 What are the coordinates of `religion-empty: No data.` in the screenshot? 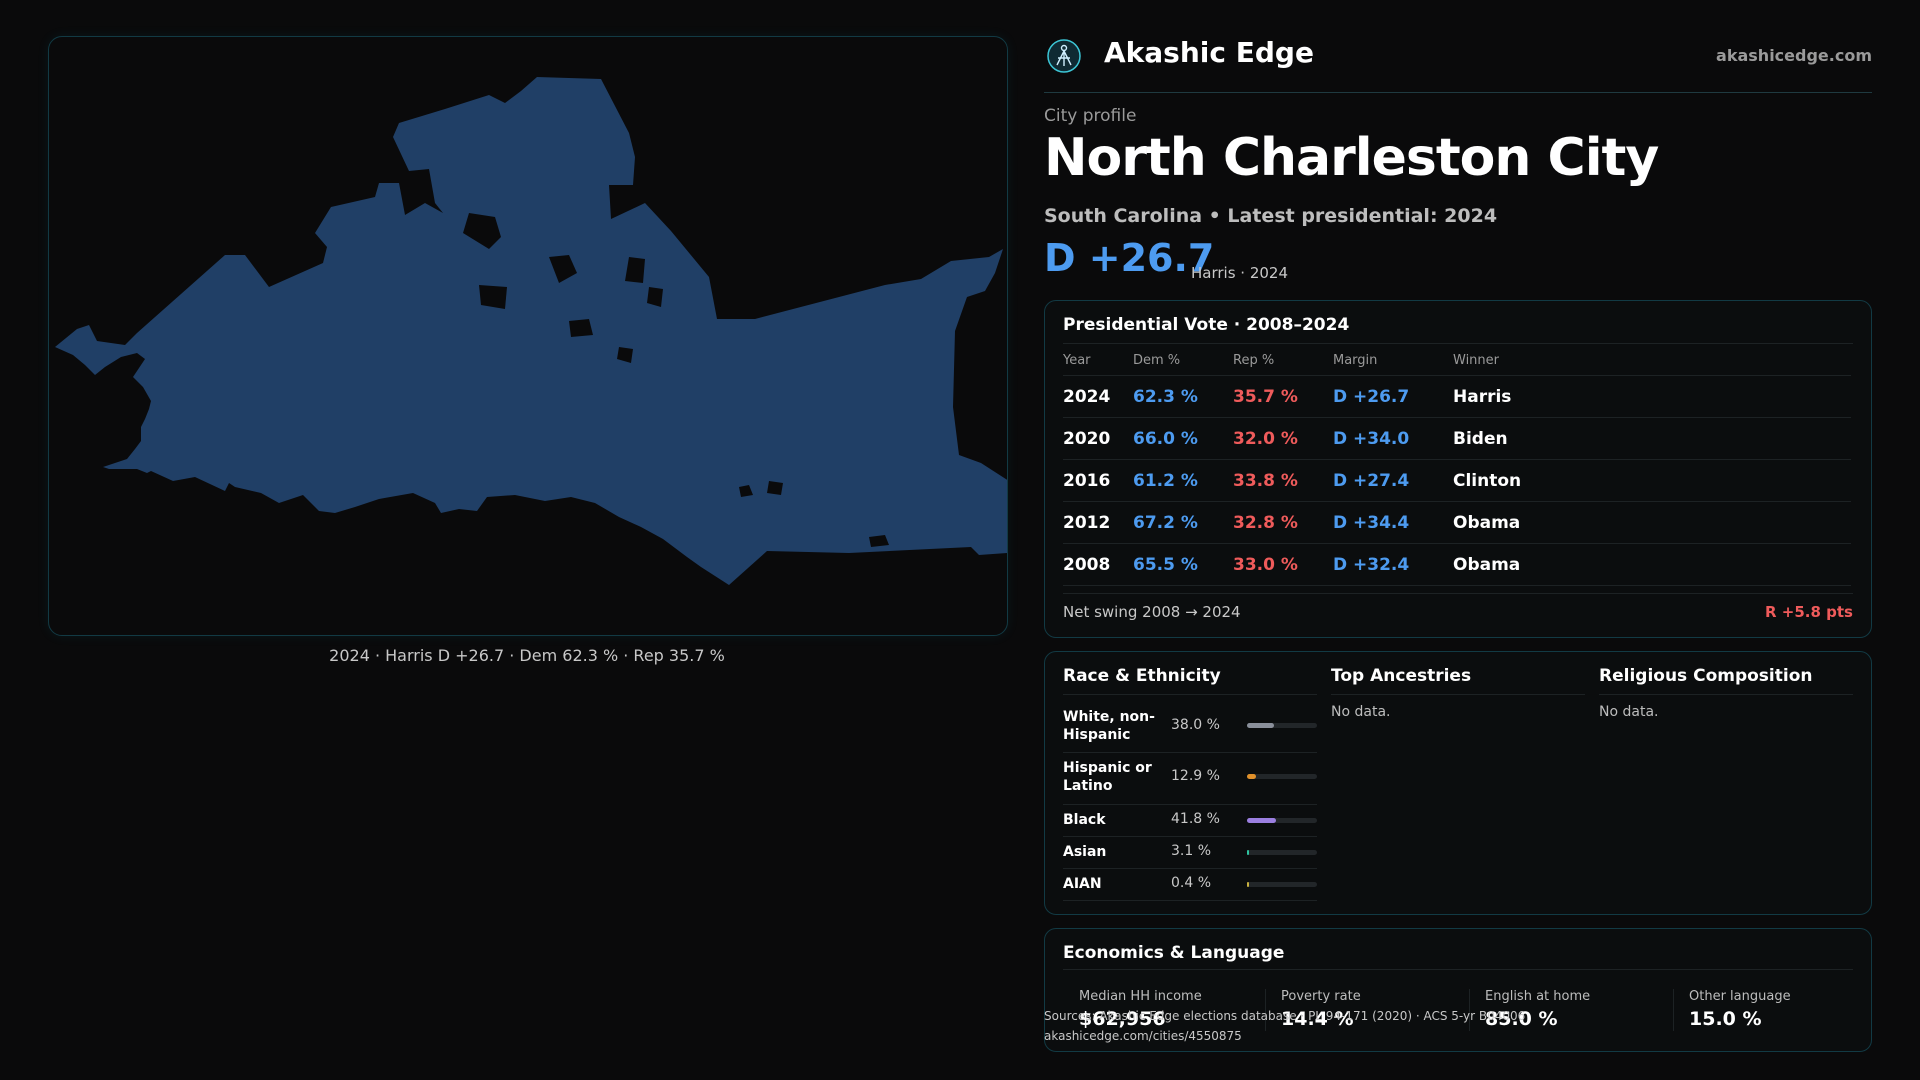 It's located at (1629, 712).